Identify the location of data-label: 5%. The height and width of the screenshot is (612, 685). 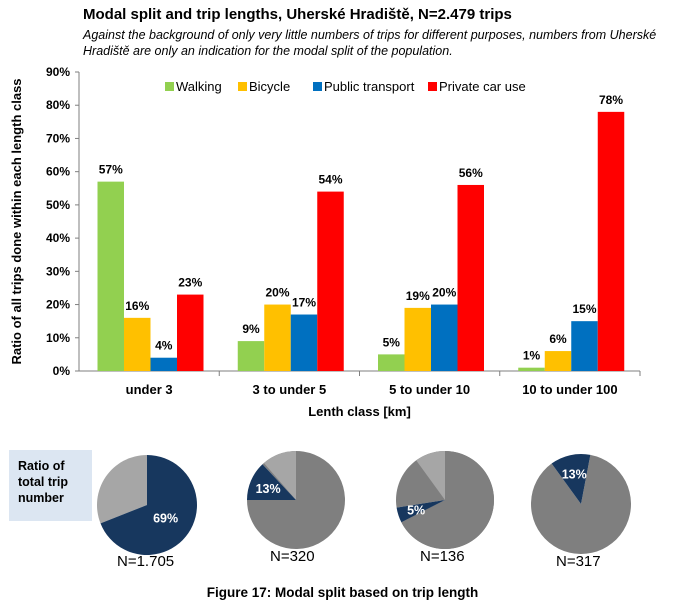
(392, 342).